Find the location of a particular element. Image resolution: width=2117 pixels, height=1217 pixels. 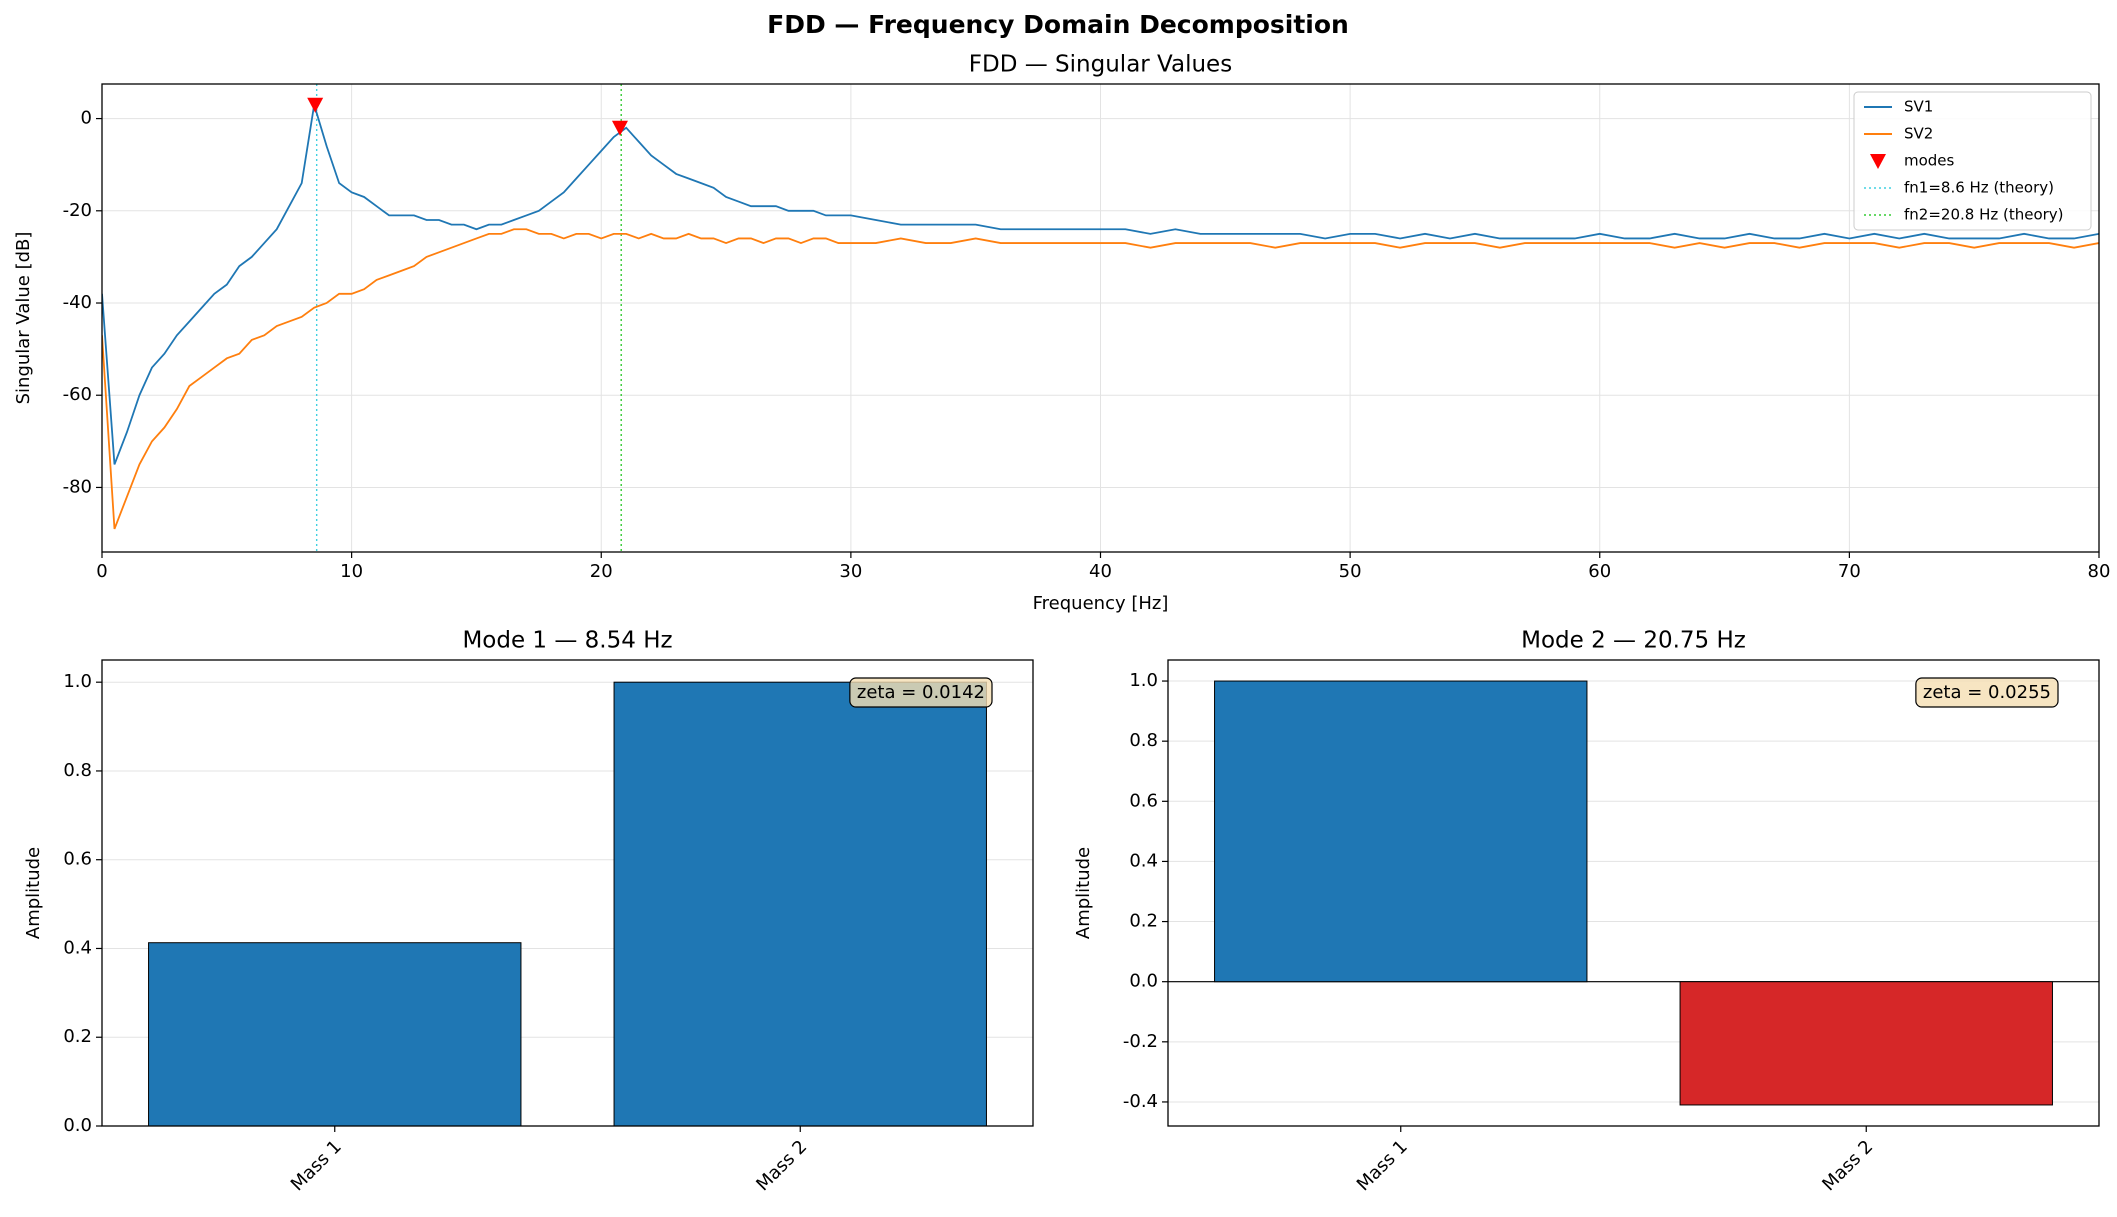

y-tick-label: 0 is located at coordinates (86, 118).